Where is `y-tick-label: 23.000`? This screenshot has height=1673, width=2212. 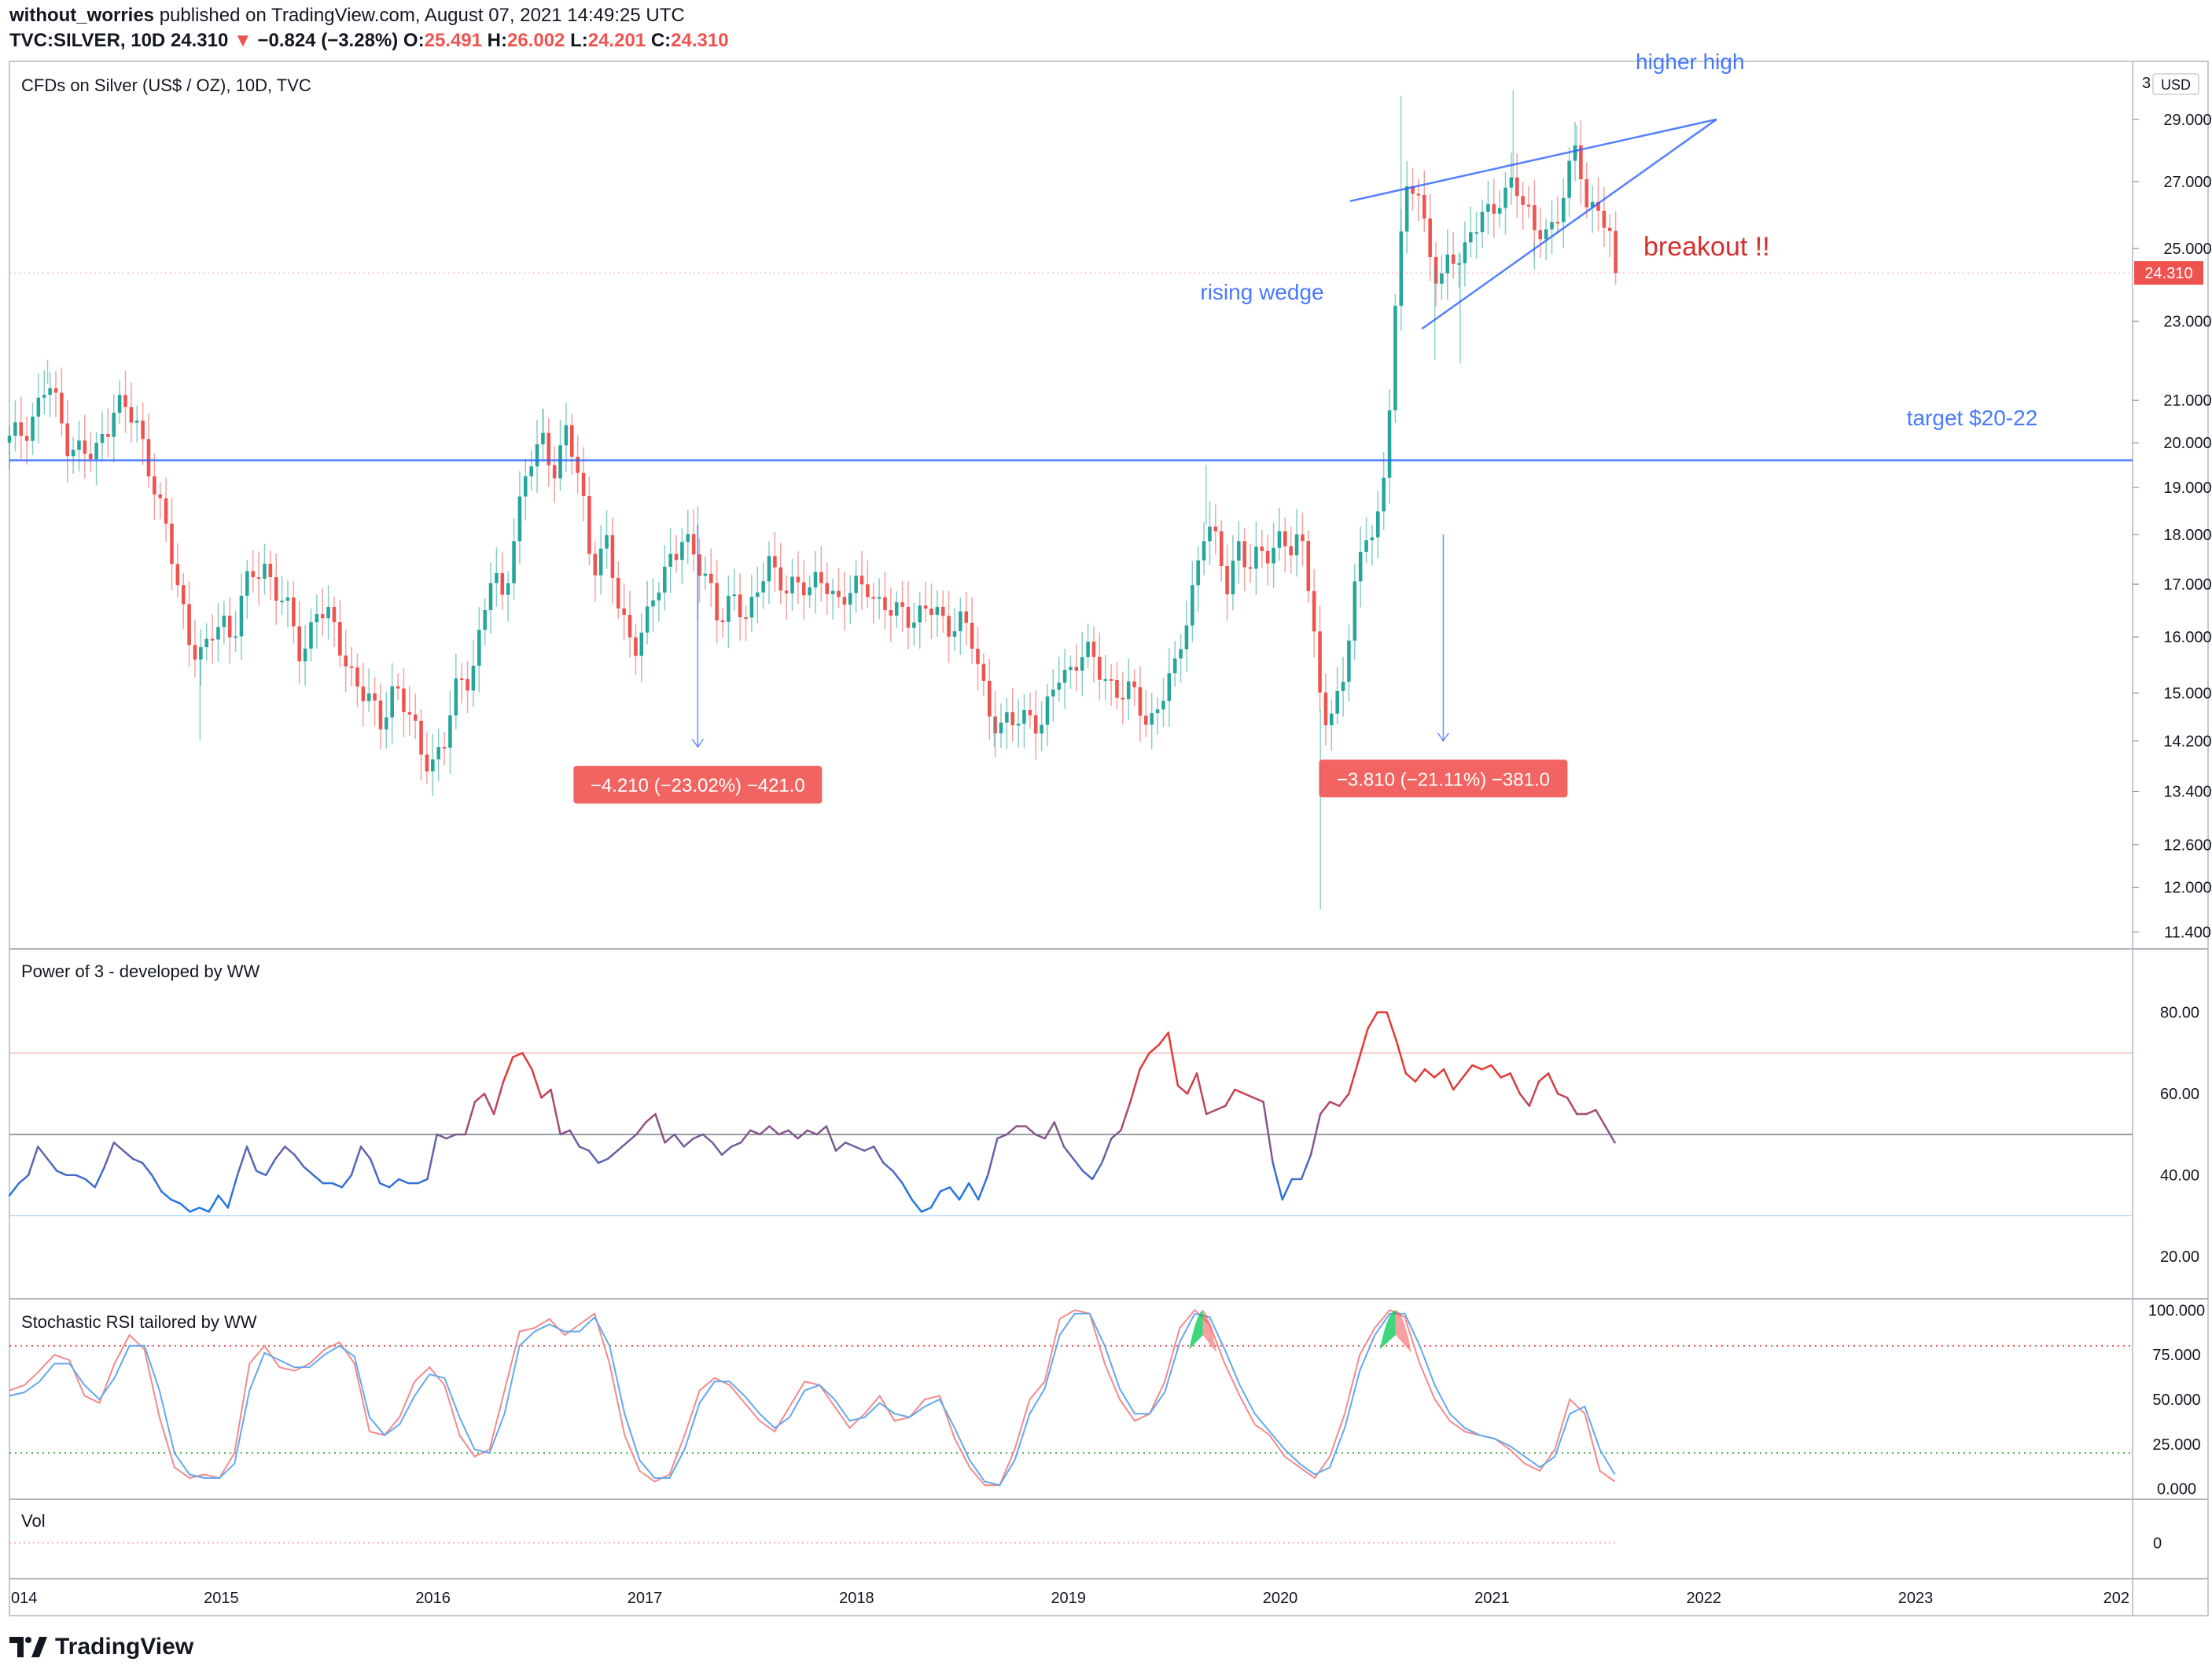 y-tick-label: 23.000 is located at coordinates (2187, 321).